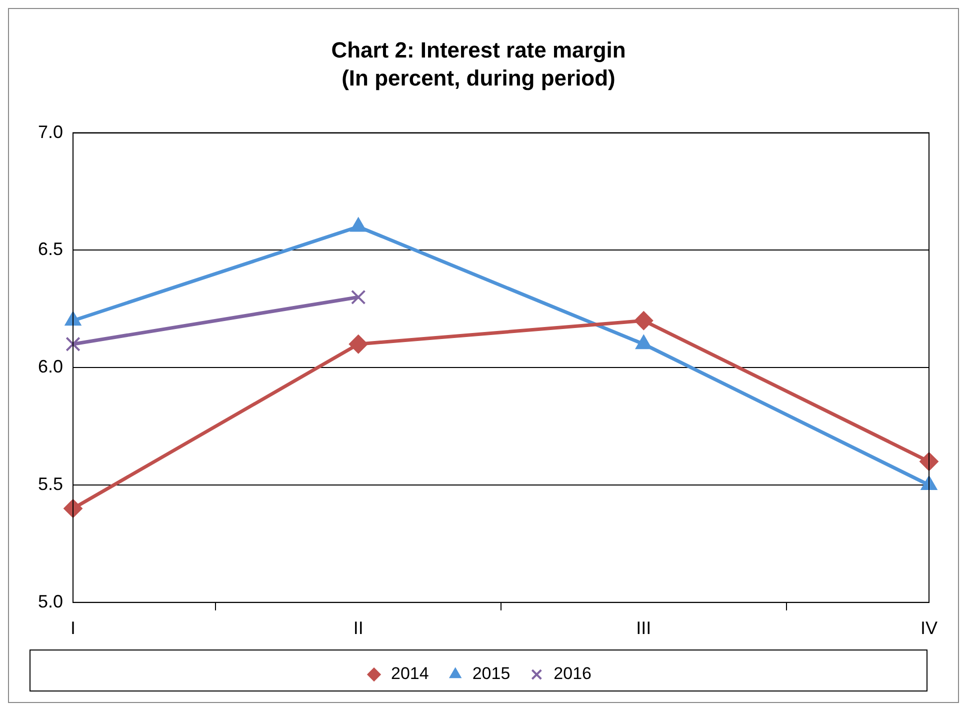 The height and width of the screenshot is (711, 967). I want to click on y-tick-label: 6.5, so click(51, 249).